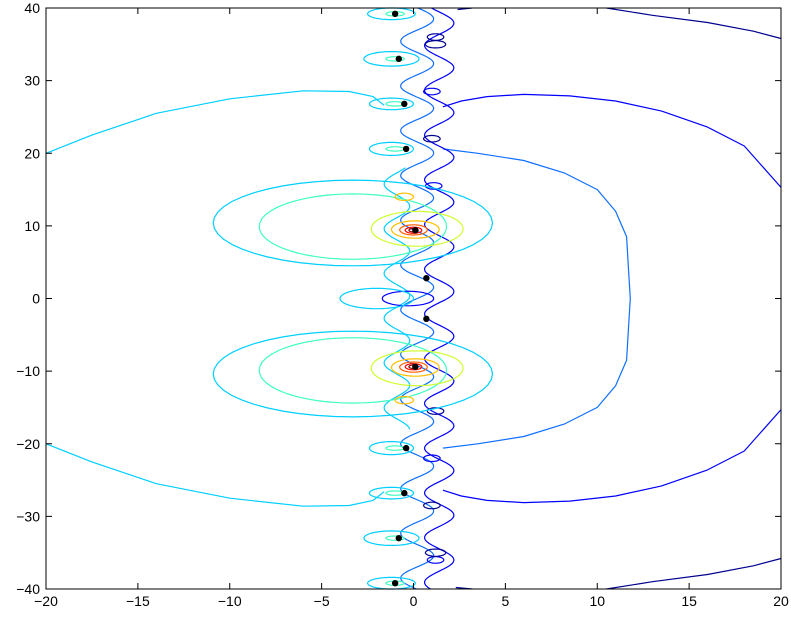  What do you see at coordinates (28, 371) in the screenshot?
I see `y-tick-label: −10` at bounding box center [28, 371].